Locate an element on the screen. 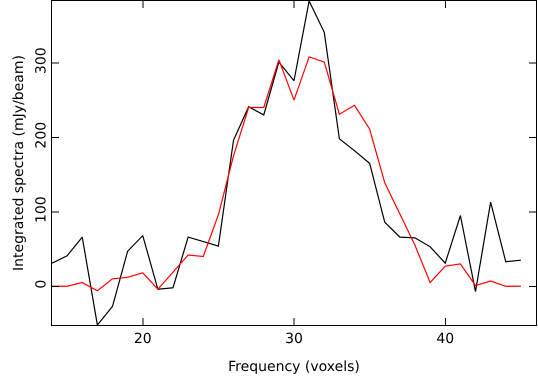 This screenshot has height=386, width=538. x-axis-title: Frequency (voxels) is located at coordinates (294, 367).